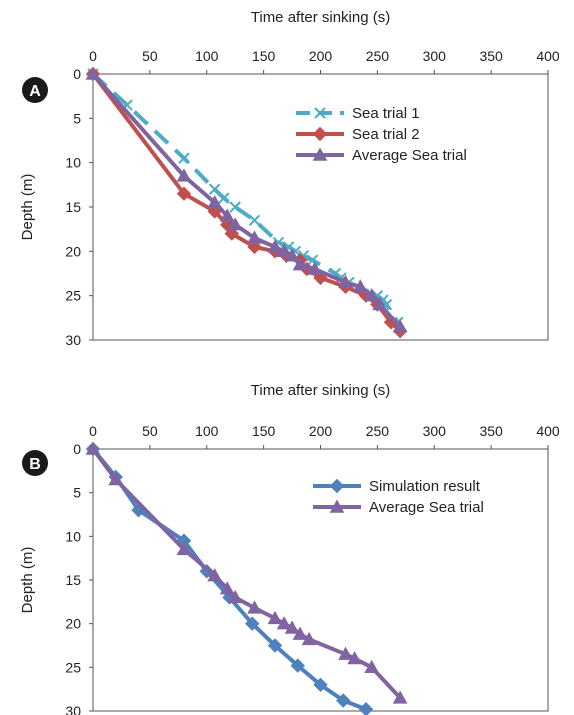  I want to click on legend-label: Sea trial 2, so click(386, 134).